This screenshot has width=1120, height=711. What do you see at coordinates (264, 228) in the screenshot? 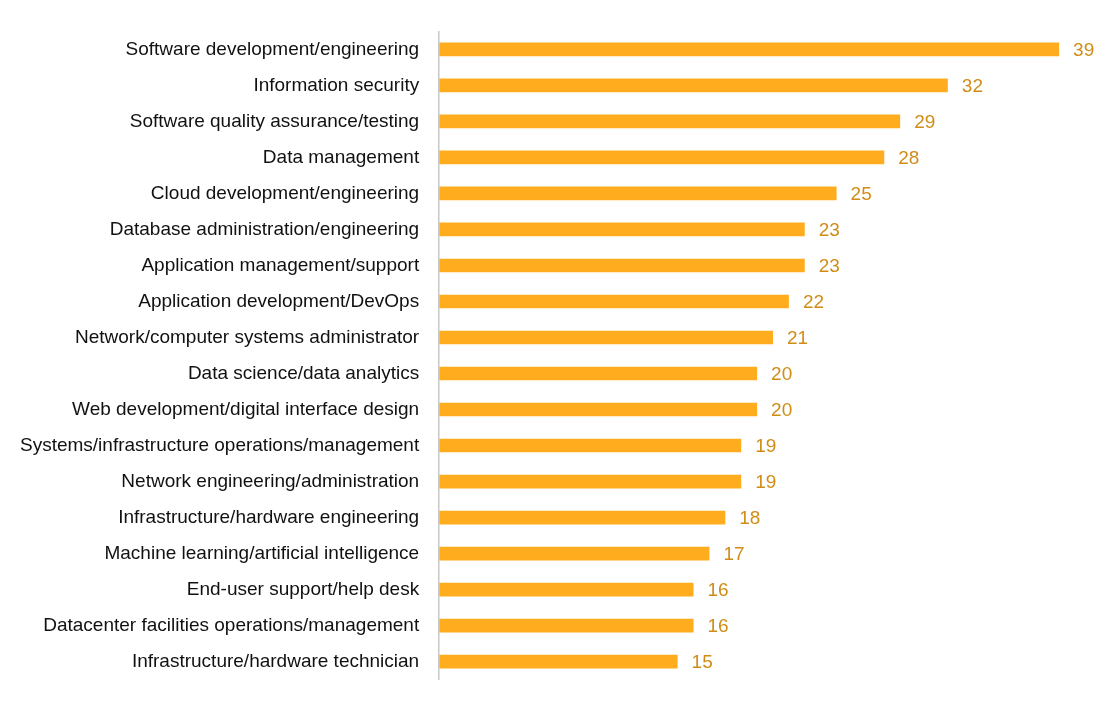
I see `y-tick-label: Database administration/engineering` at bounding box center [264, 228].